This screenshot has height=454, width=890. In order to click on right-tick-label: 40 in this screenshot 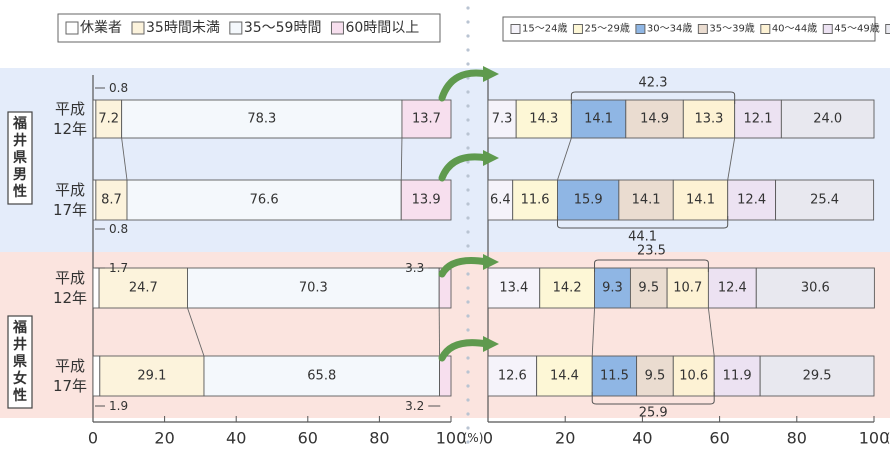, I will do `click(642, 438)`.